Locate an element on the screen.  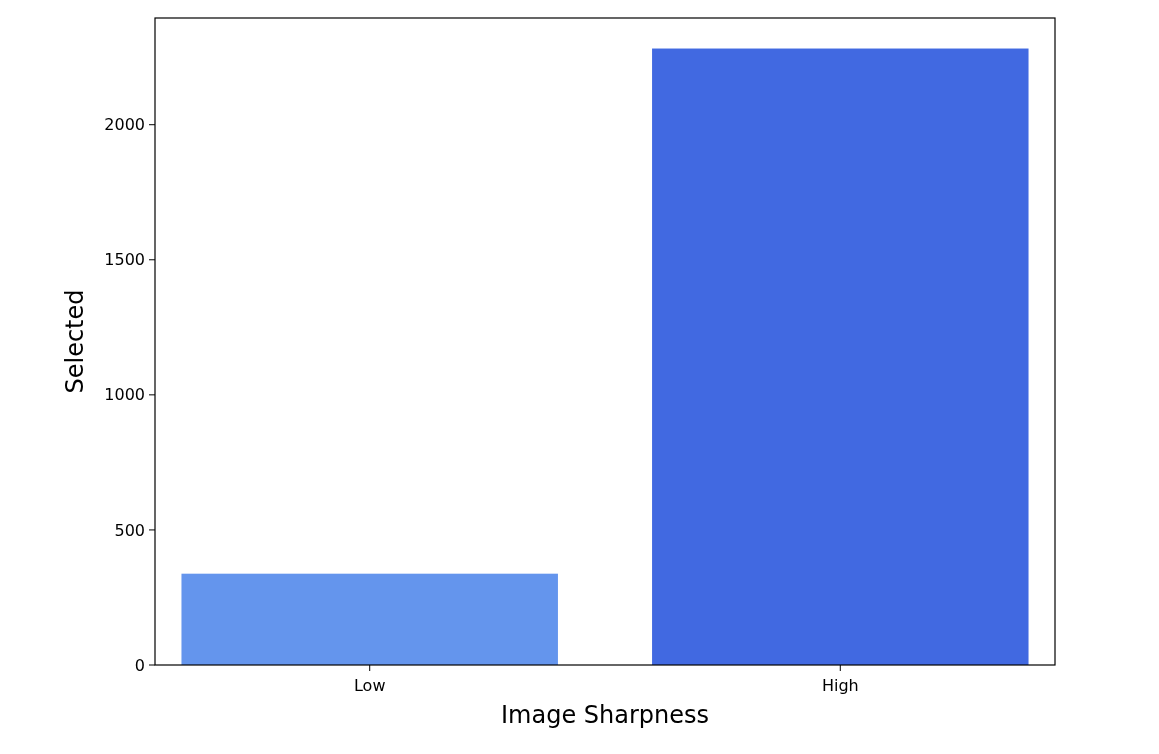
x-tick-label: High is located at coordinates (840, 685).